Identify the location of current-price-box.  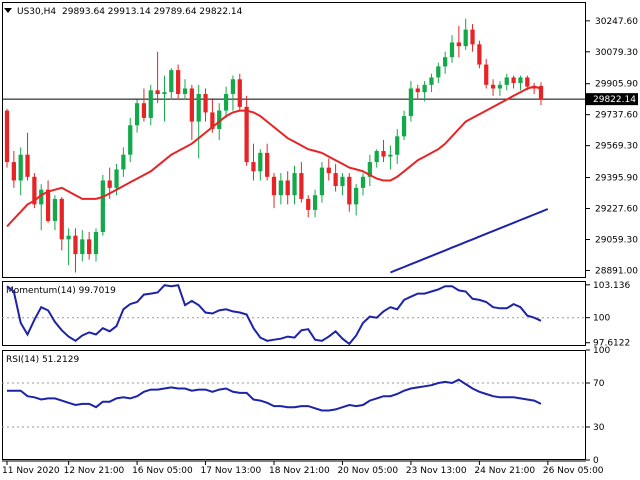
(612, 99).